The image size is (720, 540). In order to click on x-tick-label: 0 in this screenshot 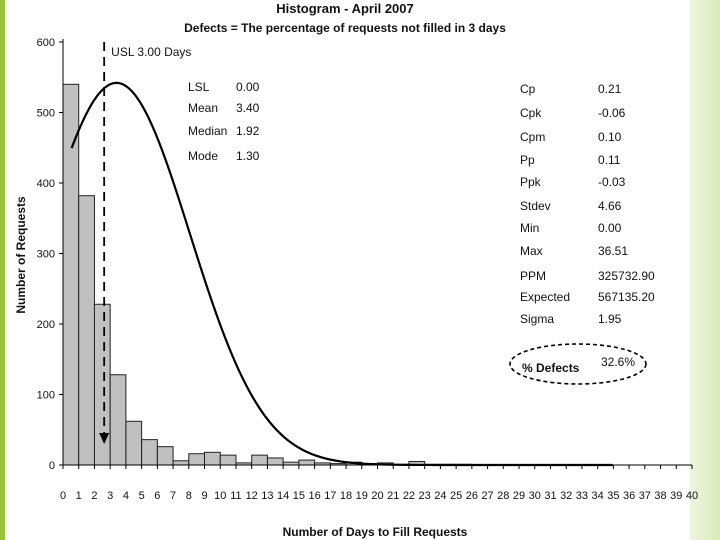, I will do `click(63, 496)`.